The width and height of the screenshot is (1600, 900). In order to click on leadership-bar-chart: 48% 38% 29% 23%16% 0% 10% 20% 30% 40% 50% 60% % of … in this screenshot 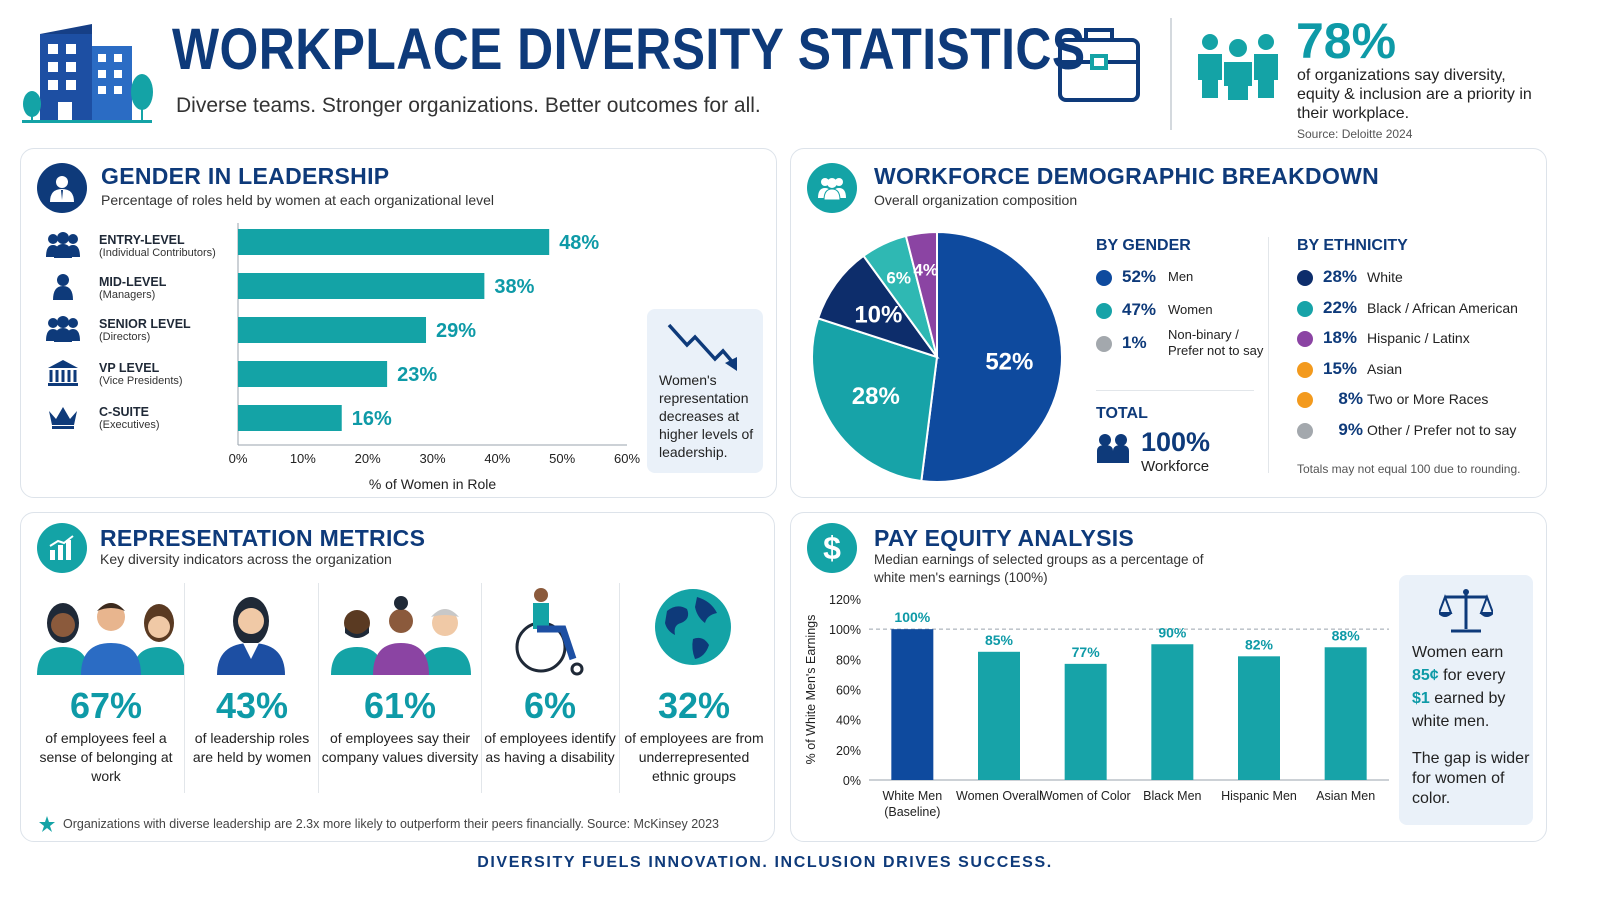, I will do `click(434, 357)`.